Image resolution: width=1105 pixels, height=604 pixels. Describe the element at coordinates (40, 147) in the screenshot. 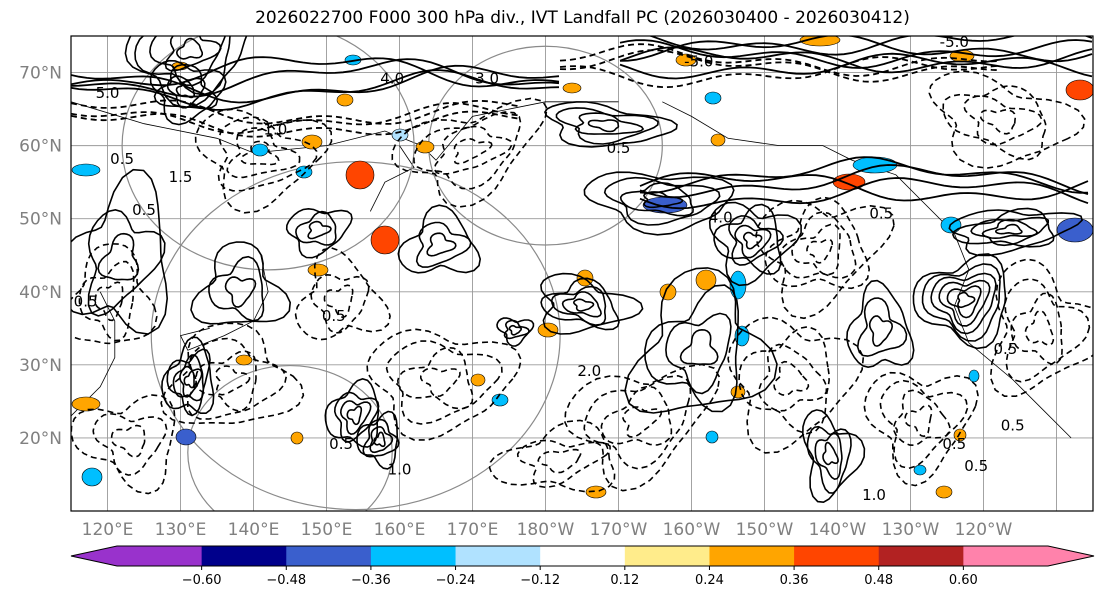

I see `lat-tick-label: 60°N` at that location.